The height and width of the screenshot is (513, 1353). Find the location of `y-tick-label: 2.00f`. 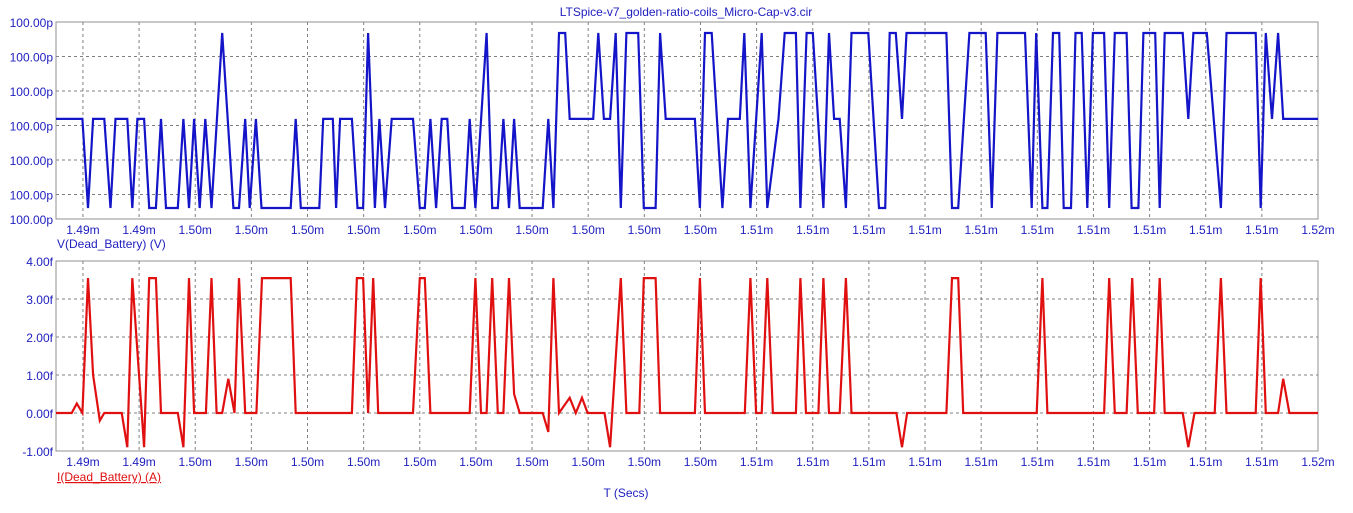

y-tick-label: 2.00f is located at coordinates (39, 338).